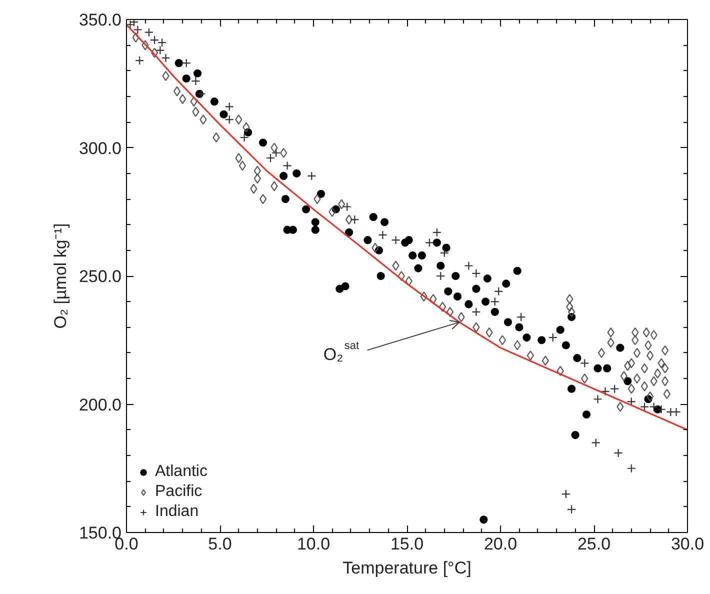 This screenshot has height=594, width=710. What do you see at coordinates (181, 472) in the screenshot?
I see `legend-label: Atlantic` at bounding box center [181, 472].